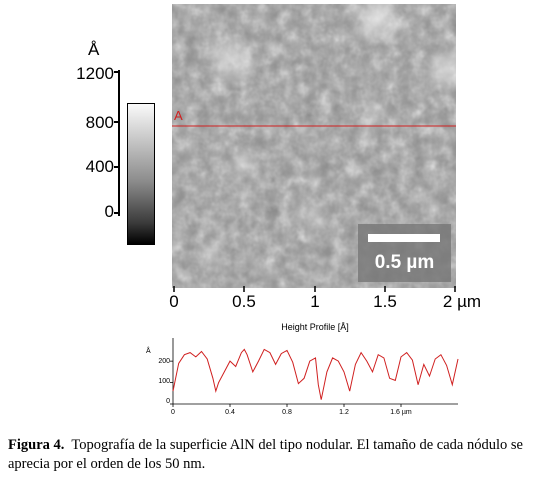  I want to click on x-tick-label: 1, so click(315, 301).